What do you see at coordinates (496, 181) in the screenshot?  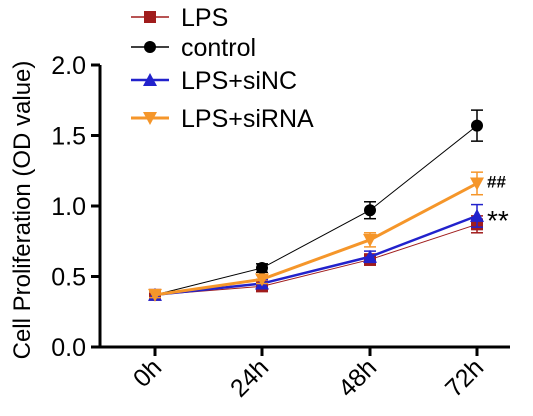 I see `significance-mark: ##` at bounding box center [496, 181].